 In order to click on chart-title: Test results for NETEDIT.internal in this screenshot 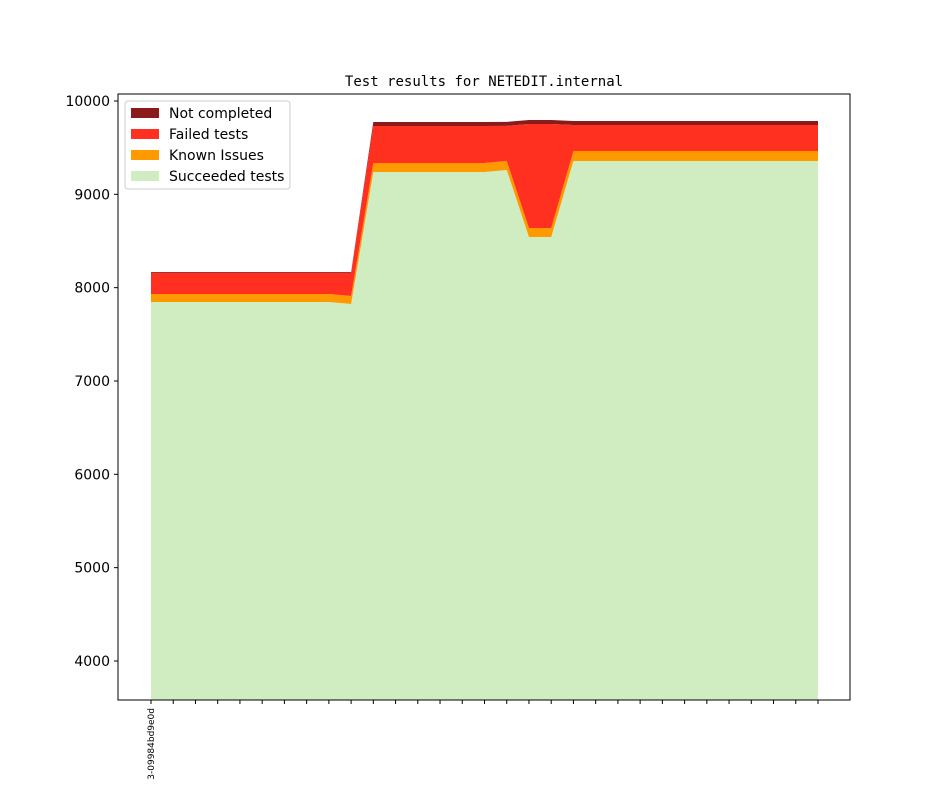, I will do `click(484, 82)`.